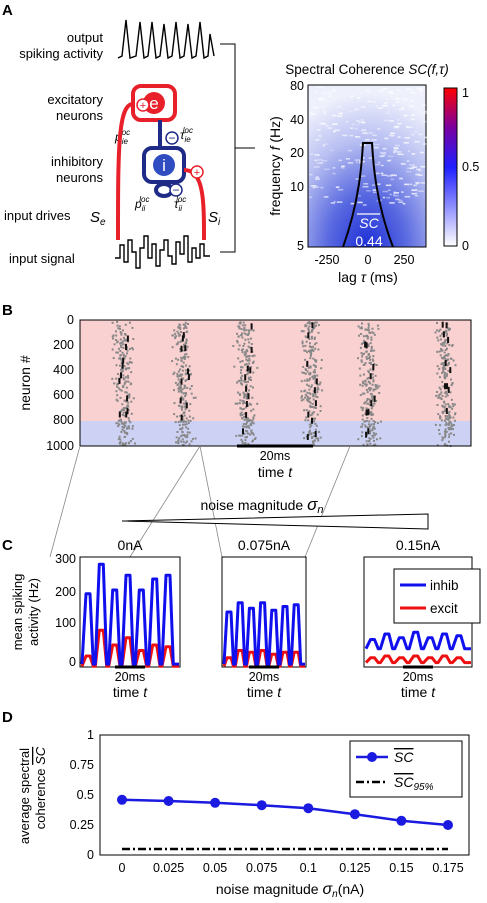  Describe the element at coordinates (176, 190) in the screenshot. I see `ii-minus-marker` at that location.